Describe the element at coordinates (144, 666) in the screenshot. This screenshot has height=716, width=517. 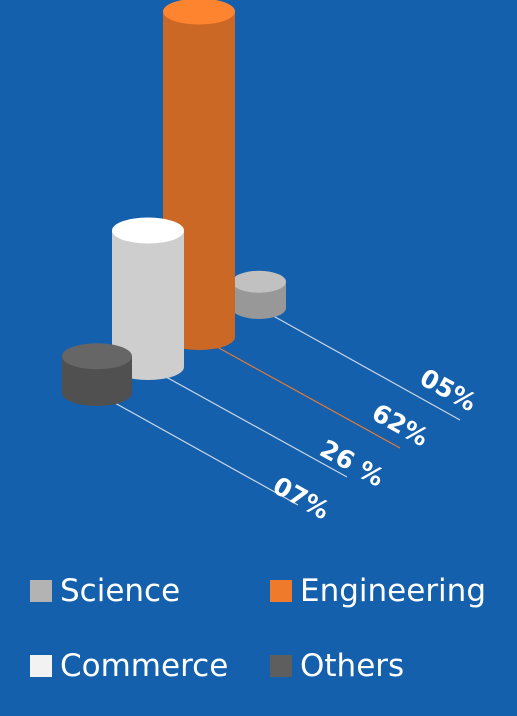
I see `legend-label-commerce: Commerce` at that location.